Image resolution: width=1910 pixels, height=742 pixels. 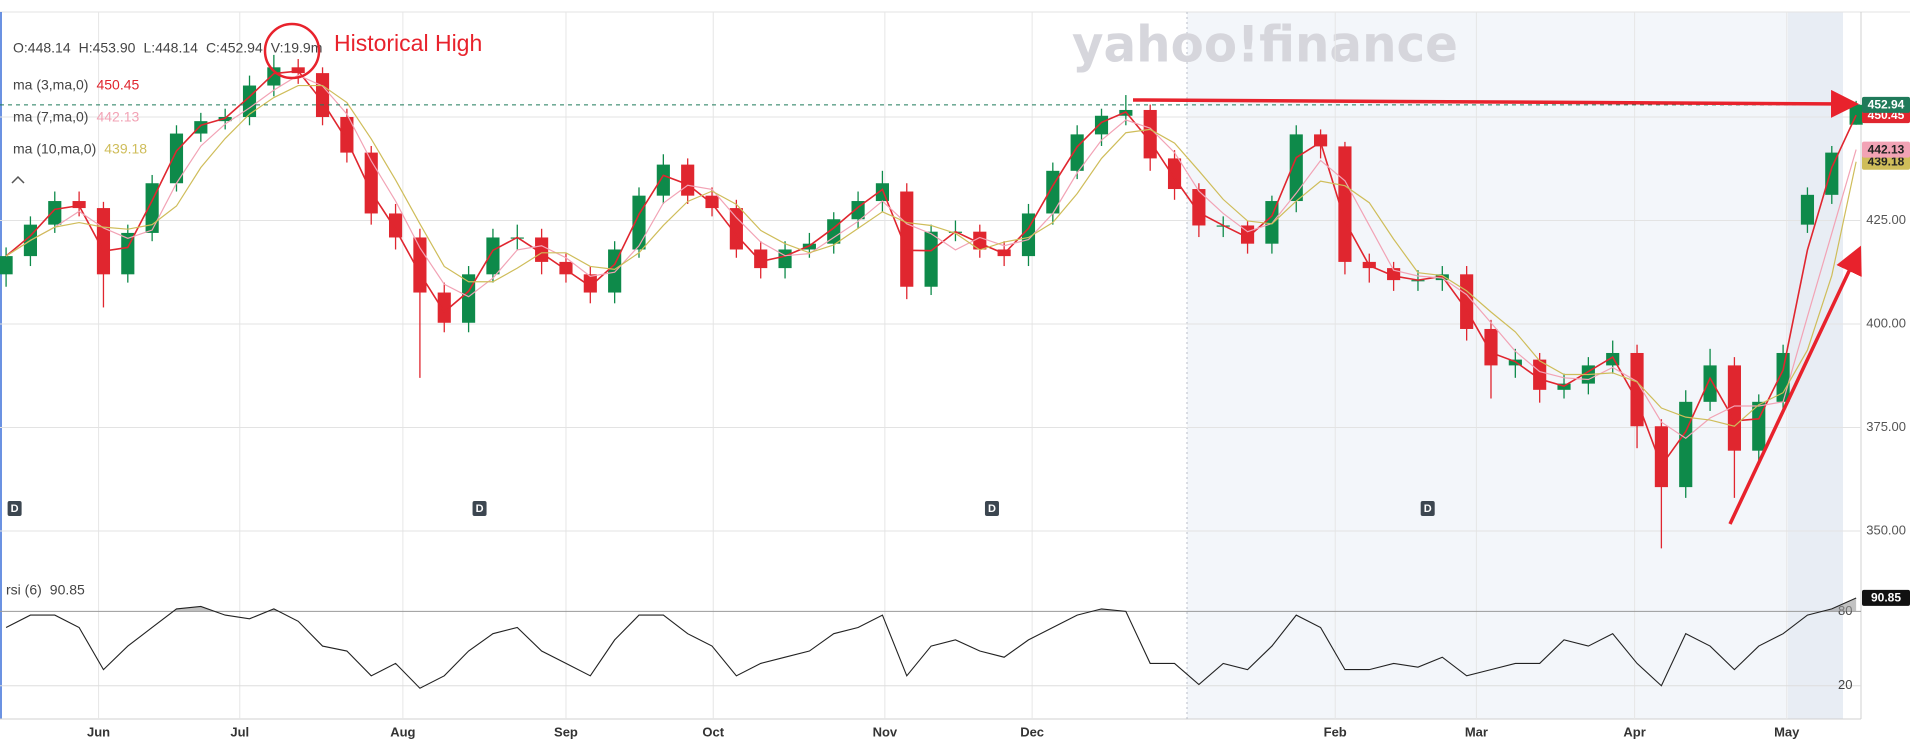 What do you see at coordinates (1476, 731) in the screenshot?
I see `x-tick-label: Mar` at bounding box center [1476, 731].